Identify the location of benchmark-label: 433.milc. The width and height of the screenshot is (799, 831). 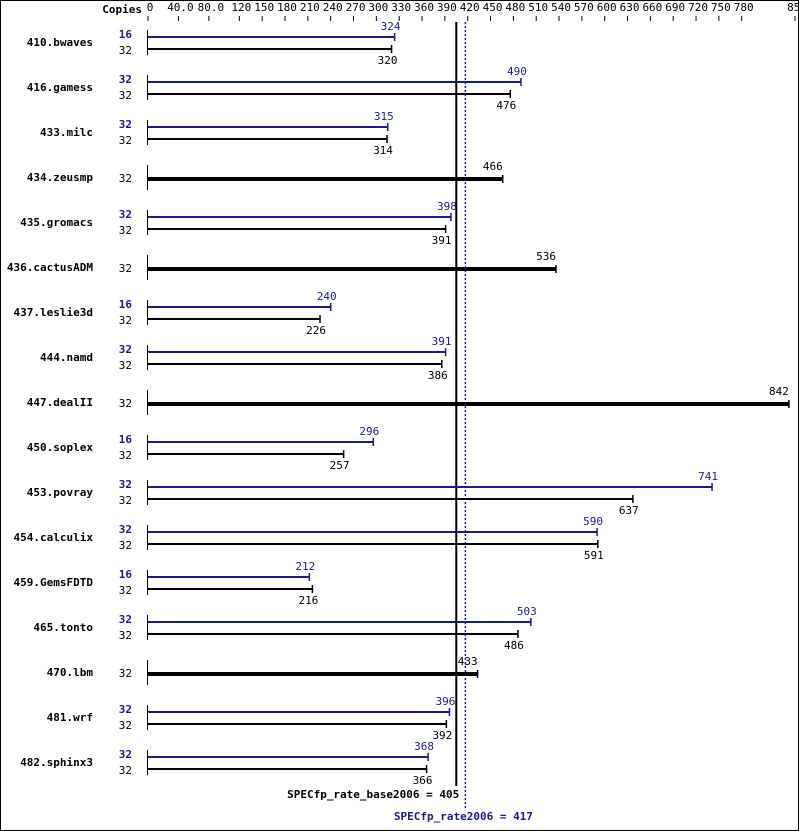
(66, 132).